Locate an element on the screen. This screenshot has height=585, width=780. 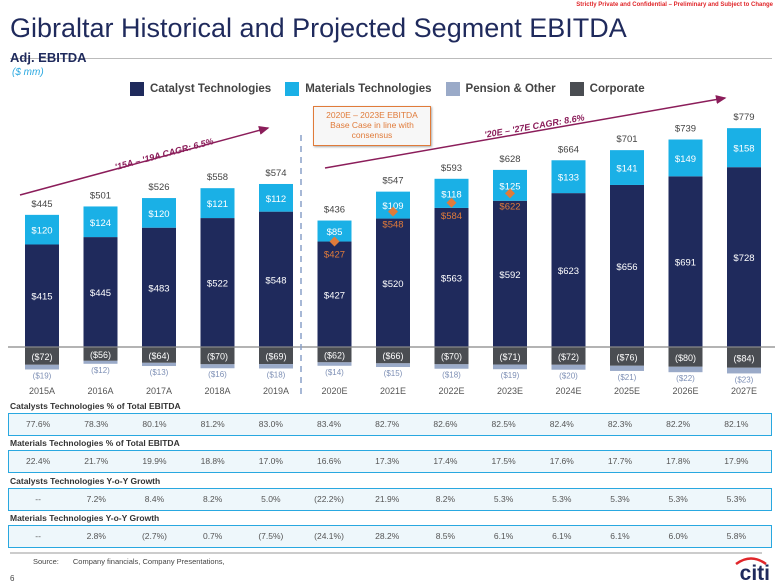
label-total: $445 is located at coordinates (41, 204).